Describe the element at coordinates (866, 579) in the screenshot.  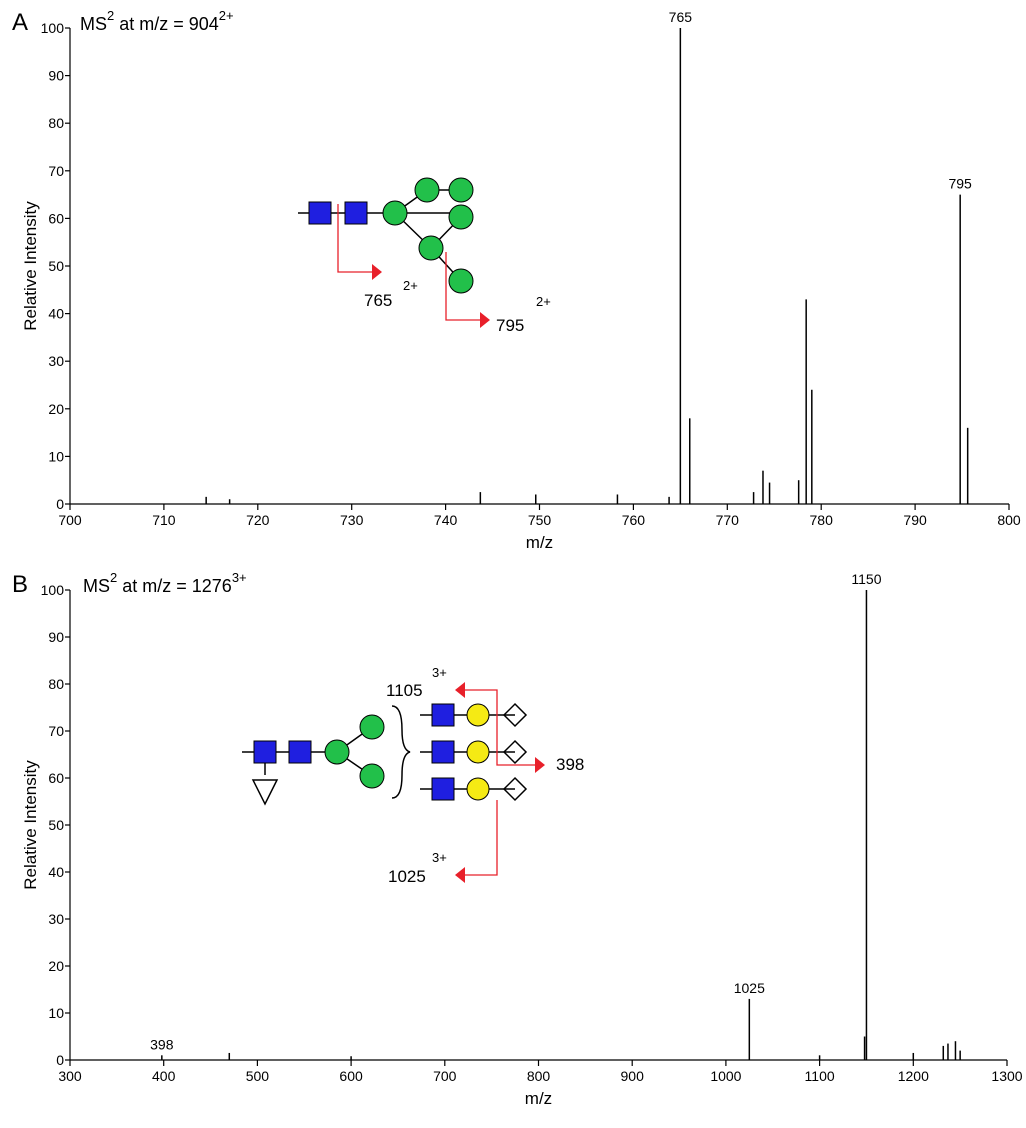
I see `peak-label: 1150` at that location.